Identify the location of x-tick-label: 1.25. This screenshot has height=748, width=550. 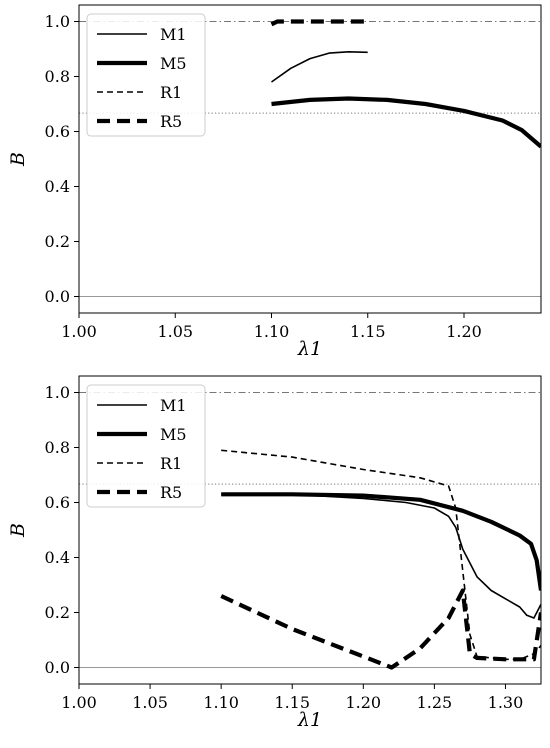
(435, 702).